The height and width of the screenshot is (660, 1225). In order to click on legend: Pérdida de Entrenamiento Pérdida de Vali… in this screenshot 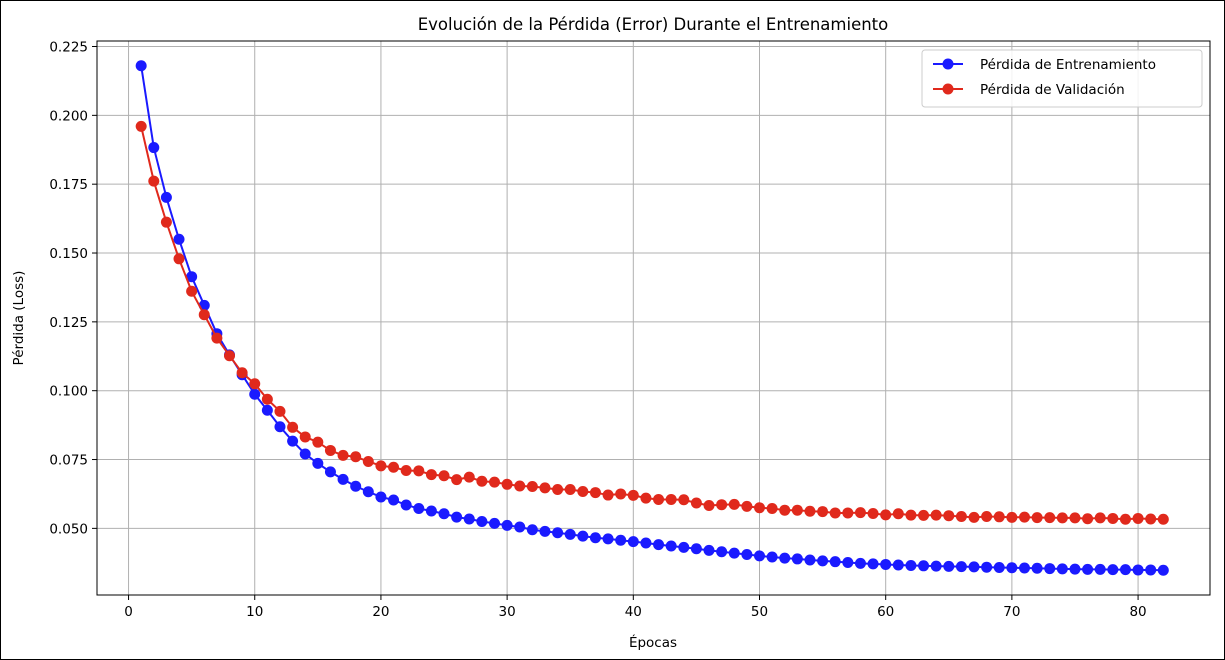, I will do `click(1062, 78)`.